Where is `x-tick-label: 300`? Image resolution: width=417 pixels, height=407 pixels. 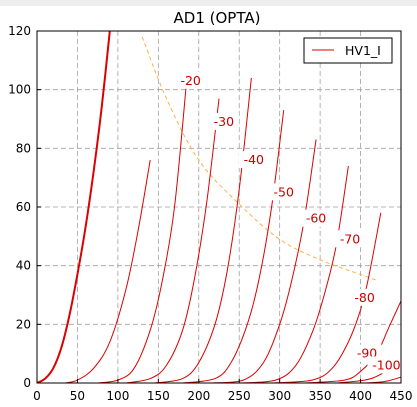
x-tick-label: 300 is located at coordinates (279, 396).